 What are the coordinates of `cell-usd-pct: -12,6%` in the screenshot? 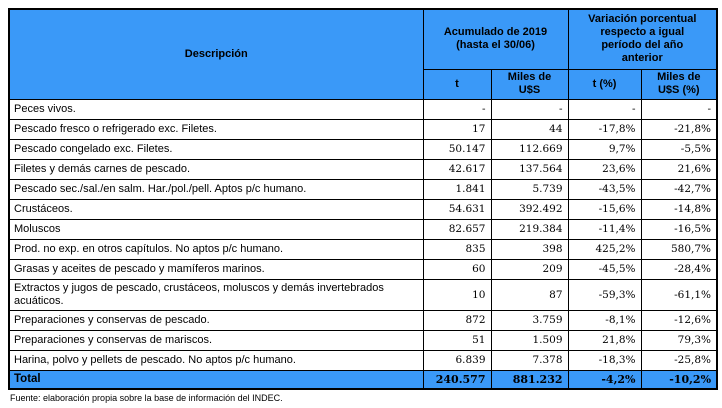 It's located at (679, 320).